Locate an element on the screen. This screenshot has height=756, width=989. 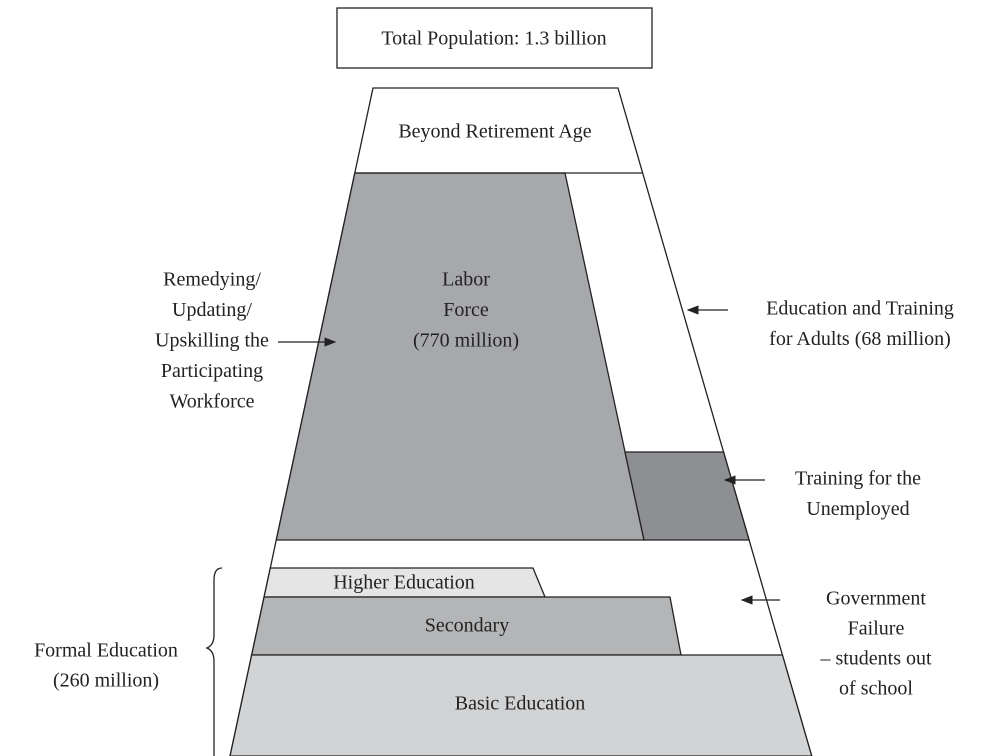
label: Failure is located at coordinates (876, 629).